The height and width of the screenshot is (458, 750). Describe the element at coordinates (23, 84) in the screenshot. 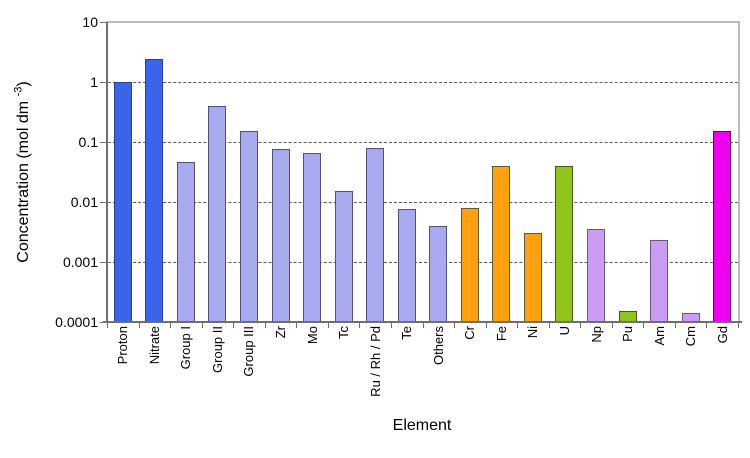

I see `y-axis-title-close: )` at that location.